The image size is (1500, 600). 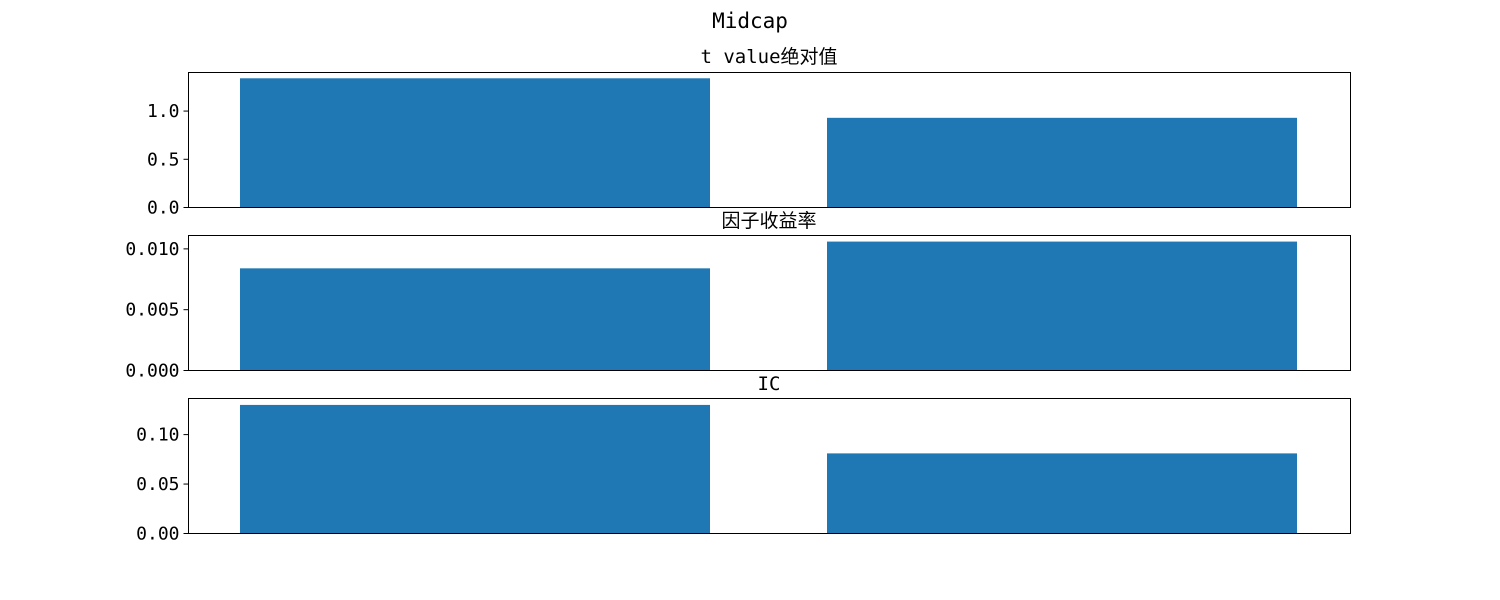 I want to click on ytick-label-ic-1: 0.05, so click(x=157, y=484).